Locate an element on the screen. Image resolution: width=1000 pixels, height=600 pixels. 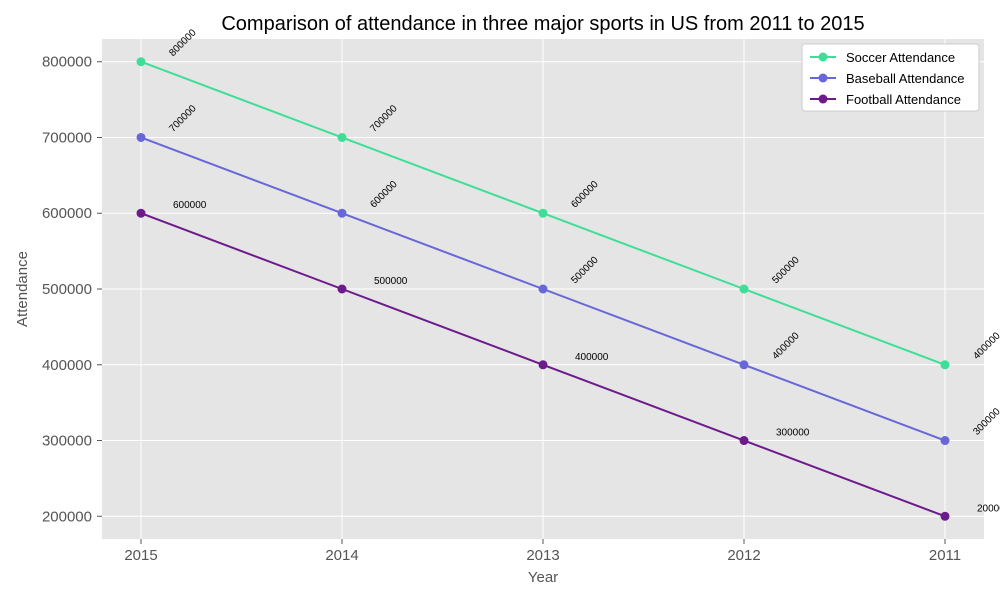
x-tick-label: 2012 is located at coordinates (743, 555).